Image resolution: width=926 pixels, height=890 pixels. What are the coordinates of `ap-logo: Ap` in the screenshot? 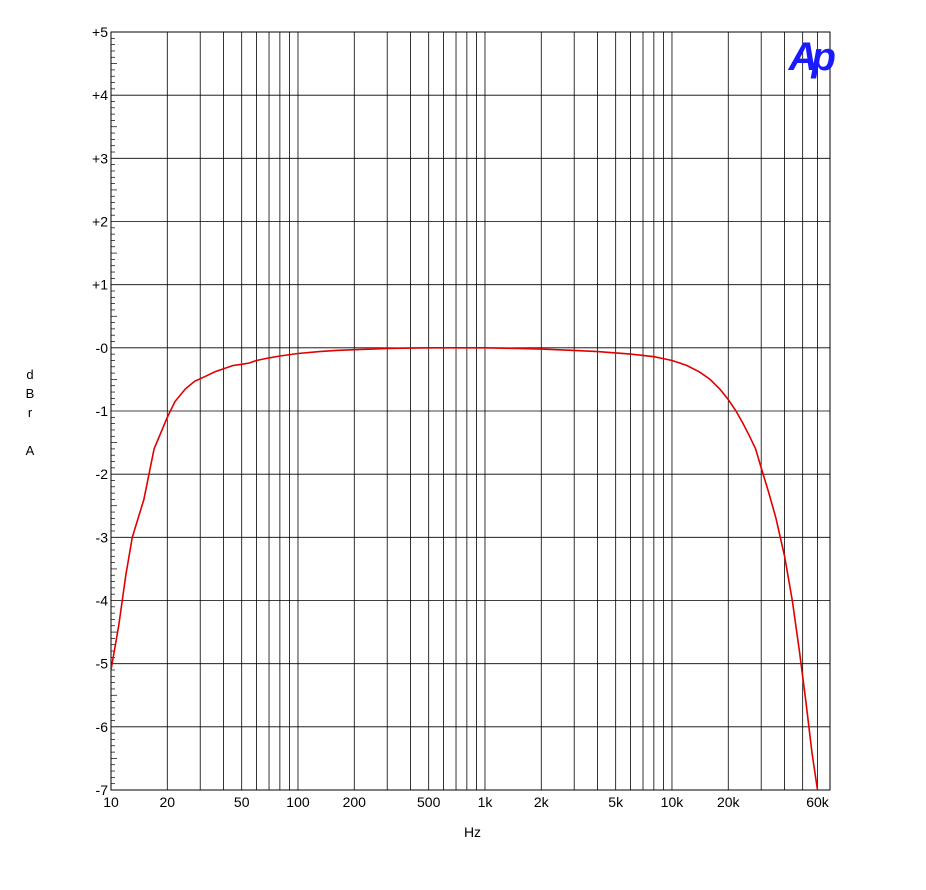 It's located at (812, 57).